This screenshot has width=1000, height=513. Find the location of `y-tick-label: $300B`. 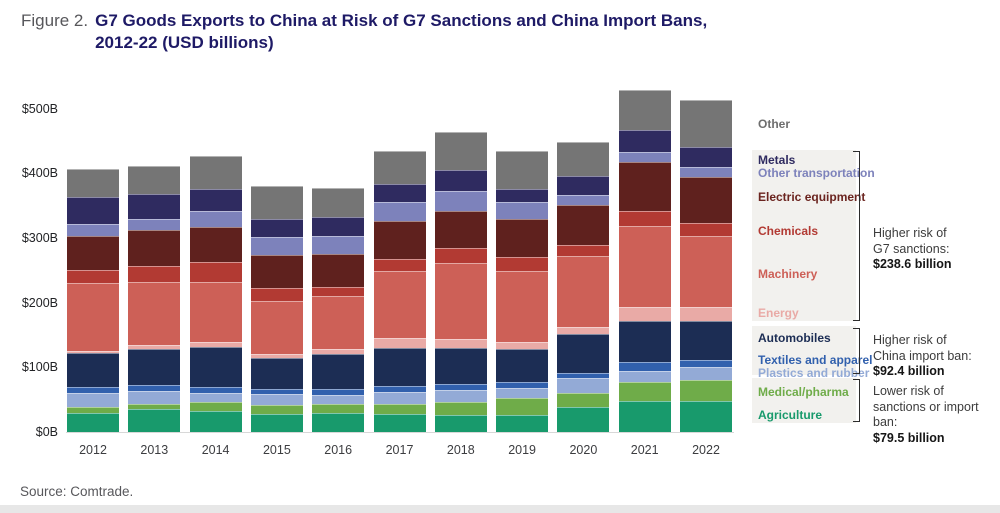

y-tick-label: $300B is located at coordinates (39, 237).